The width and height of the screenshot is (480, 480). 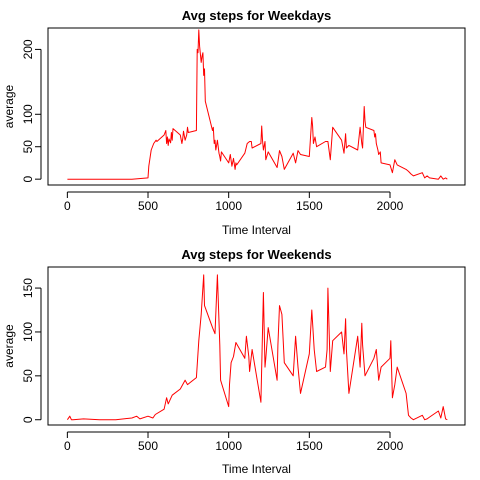 I want to click on y-tick-label: 150, so click(x=28, y=288).